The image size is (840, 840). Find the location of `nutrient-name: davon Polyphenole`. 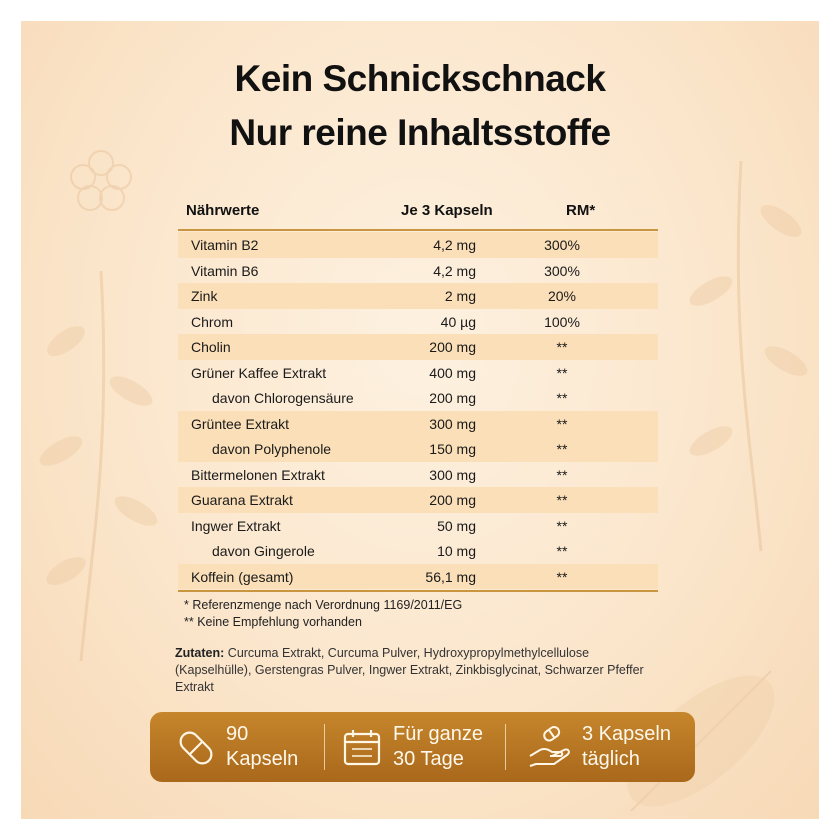

nutrient-name: davon Polyphenole is located at coordinates (272, 449).